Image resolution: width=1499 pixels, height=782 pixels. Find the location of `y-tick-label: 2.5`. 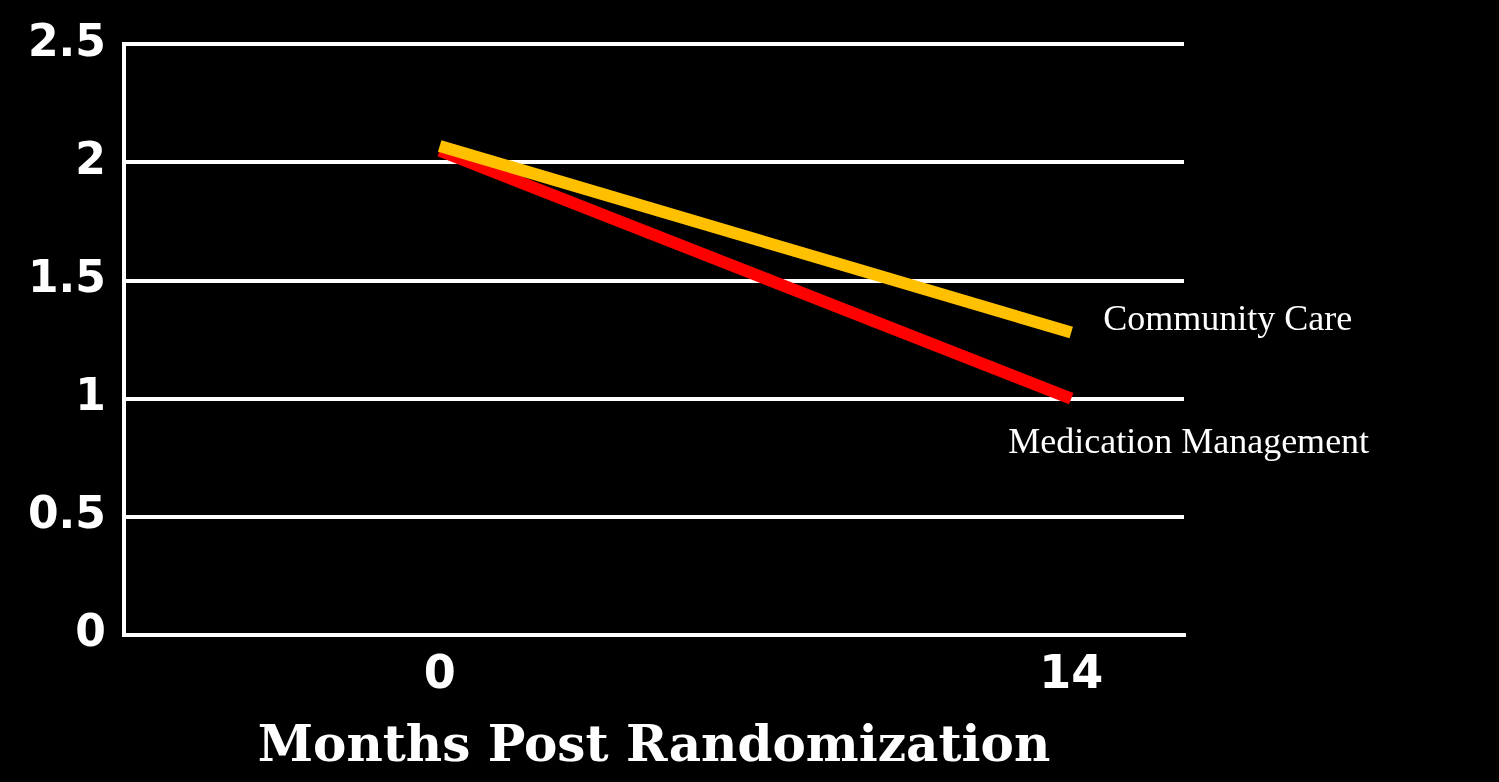

y-tick-label: 2.5 is located at coordinates (66, 40).